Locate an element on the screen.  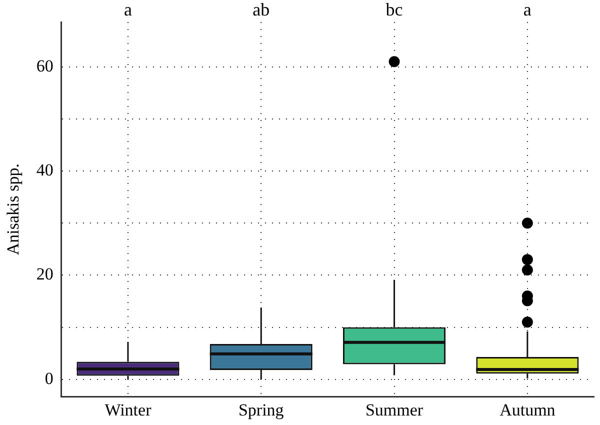
text: bc is located at coordinates (394, 10).